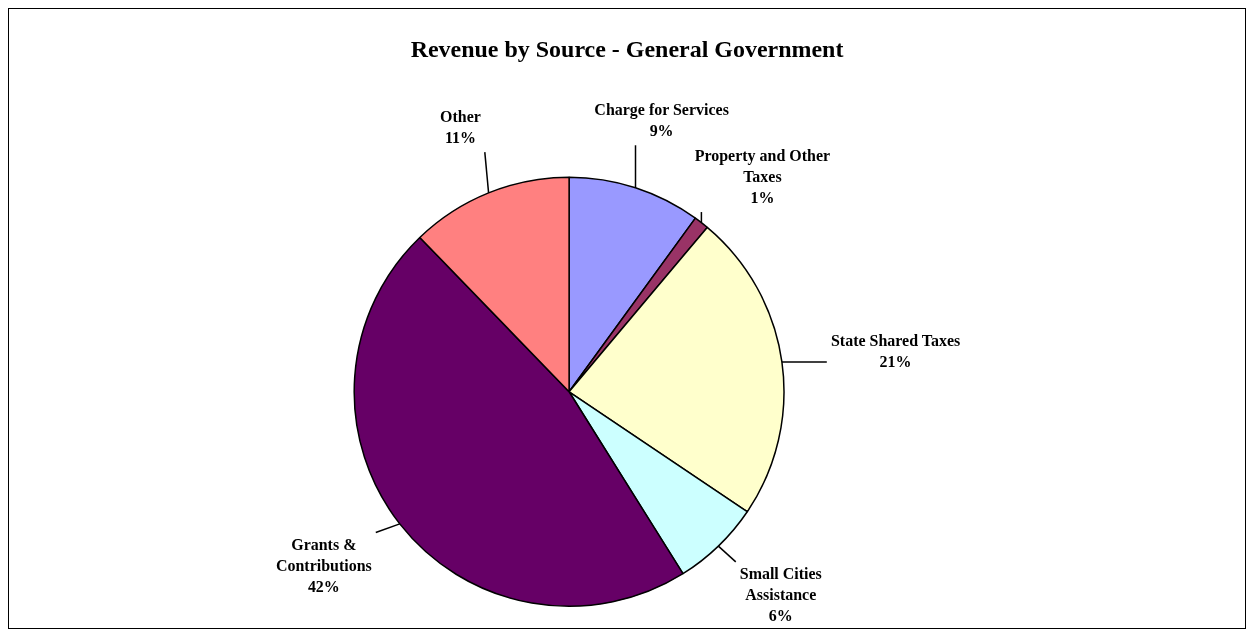 This screenshot has height=637, width=1254. I want to click on slice-label: Other, so click(460, 116).